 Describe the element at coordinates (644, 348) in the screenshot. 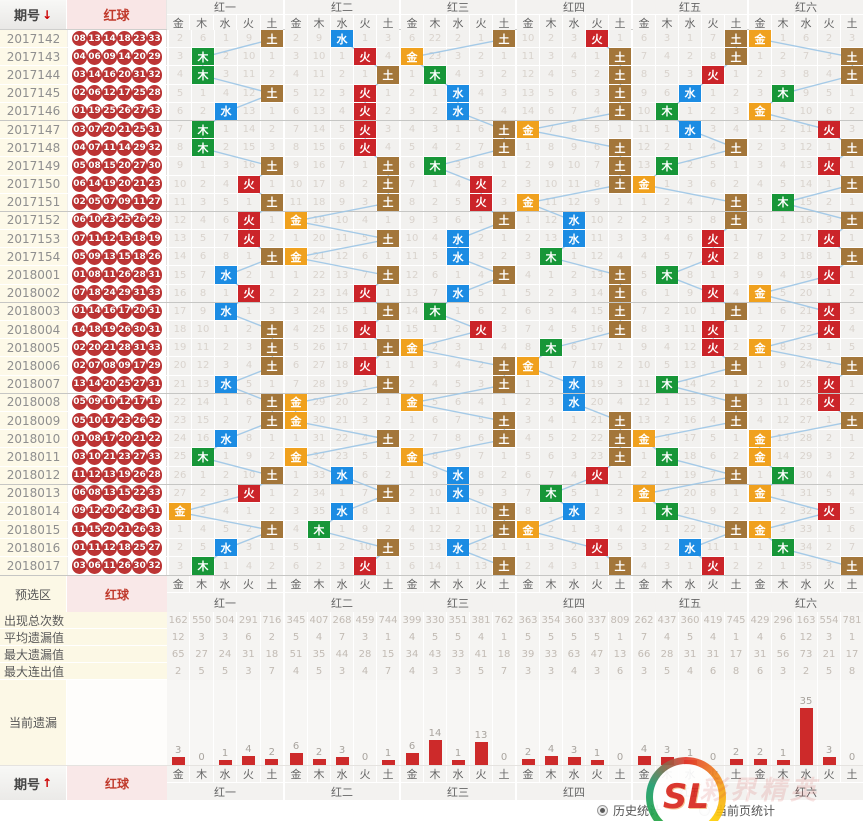

I see `miss-count: 9` at that location.